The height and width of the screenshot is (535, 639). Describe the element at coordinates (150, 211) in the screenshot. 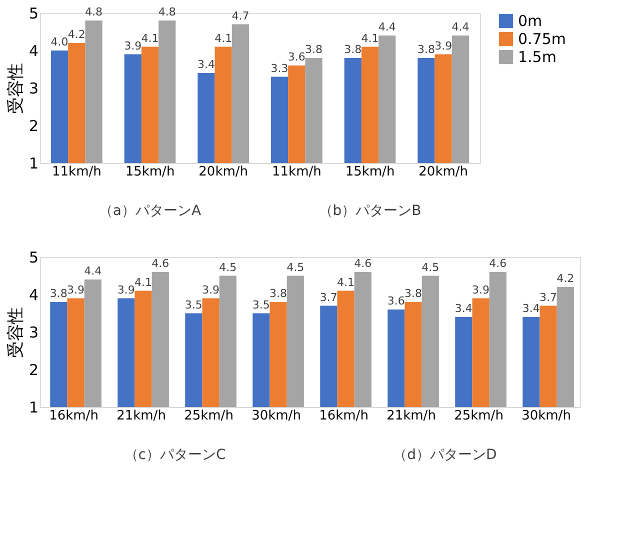

I see `text: （a）パターンA` at that location.